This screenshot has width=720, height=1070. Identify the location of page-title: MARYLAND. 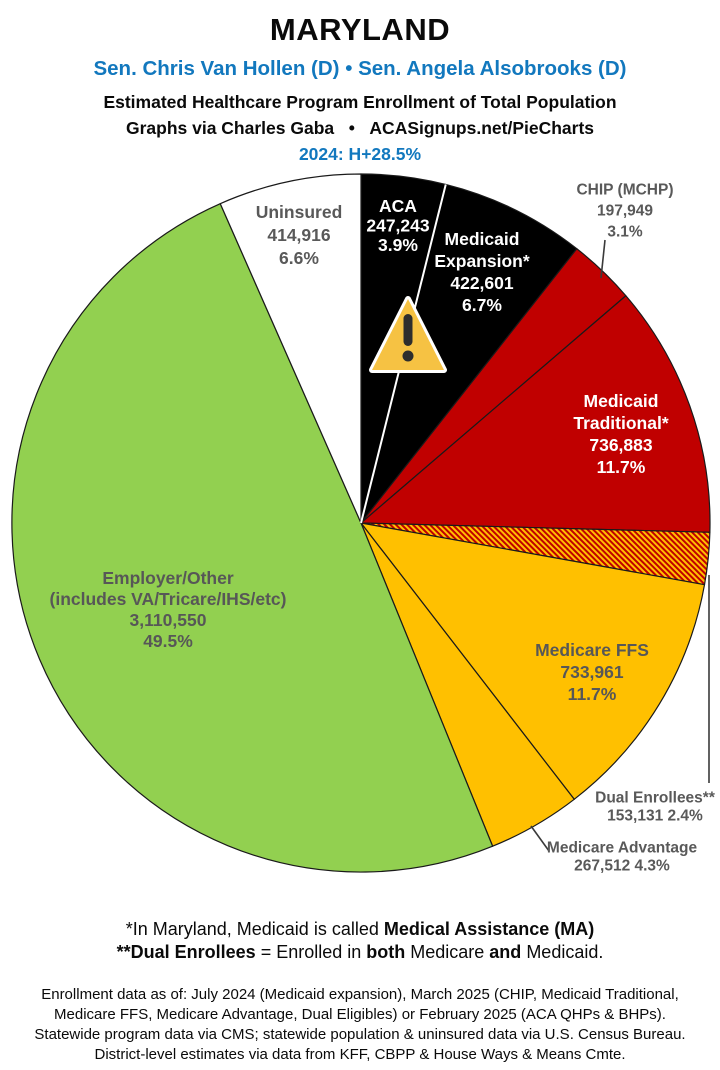
(360, 29).